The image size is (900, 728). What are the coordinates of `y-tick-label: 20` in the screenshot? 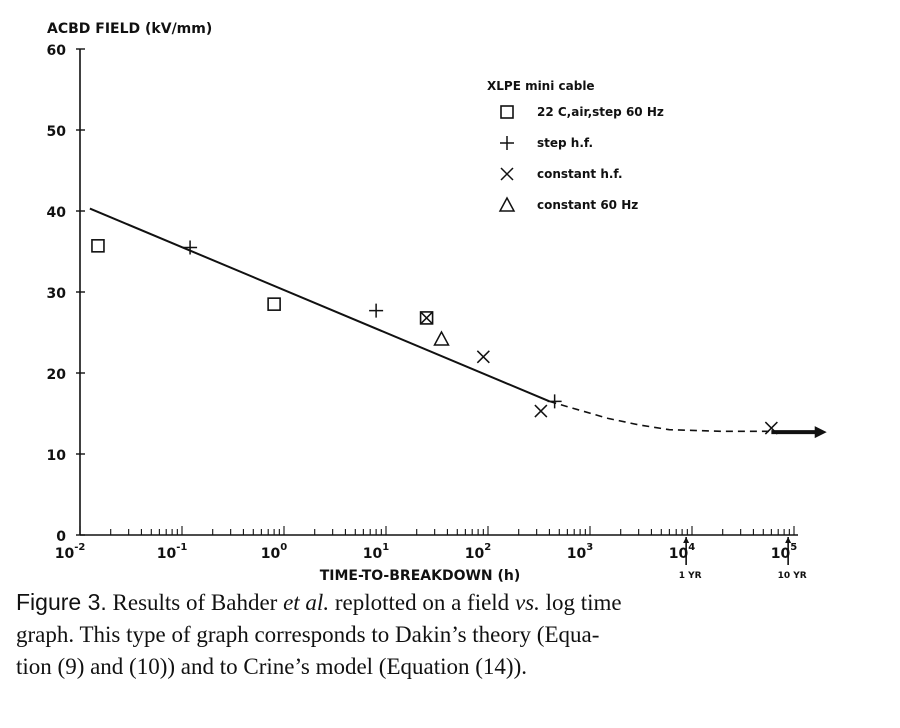 It's located at (57, 375).